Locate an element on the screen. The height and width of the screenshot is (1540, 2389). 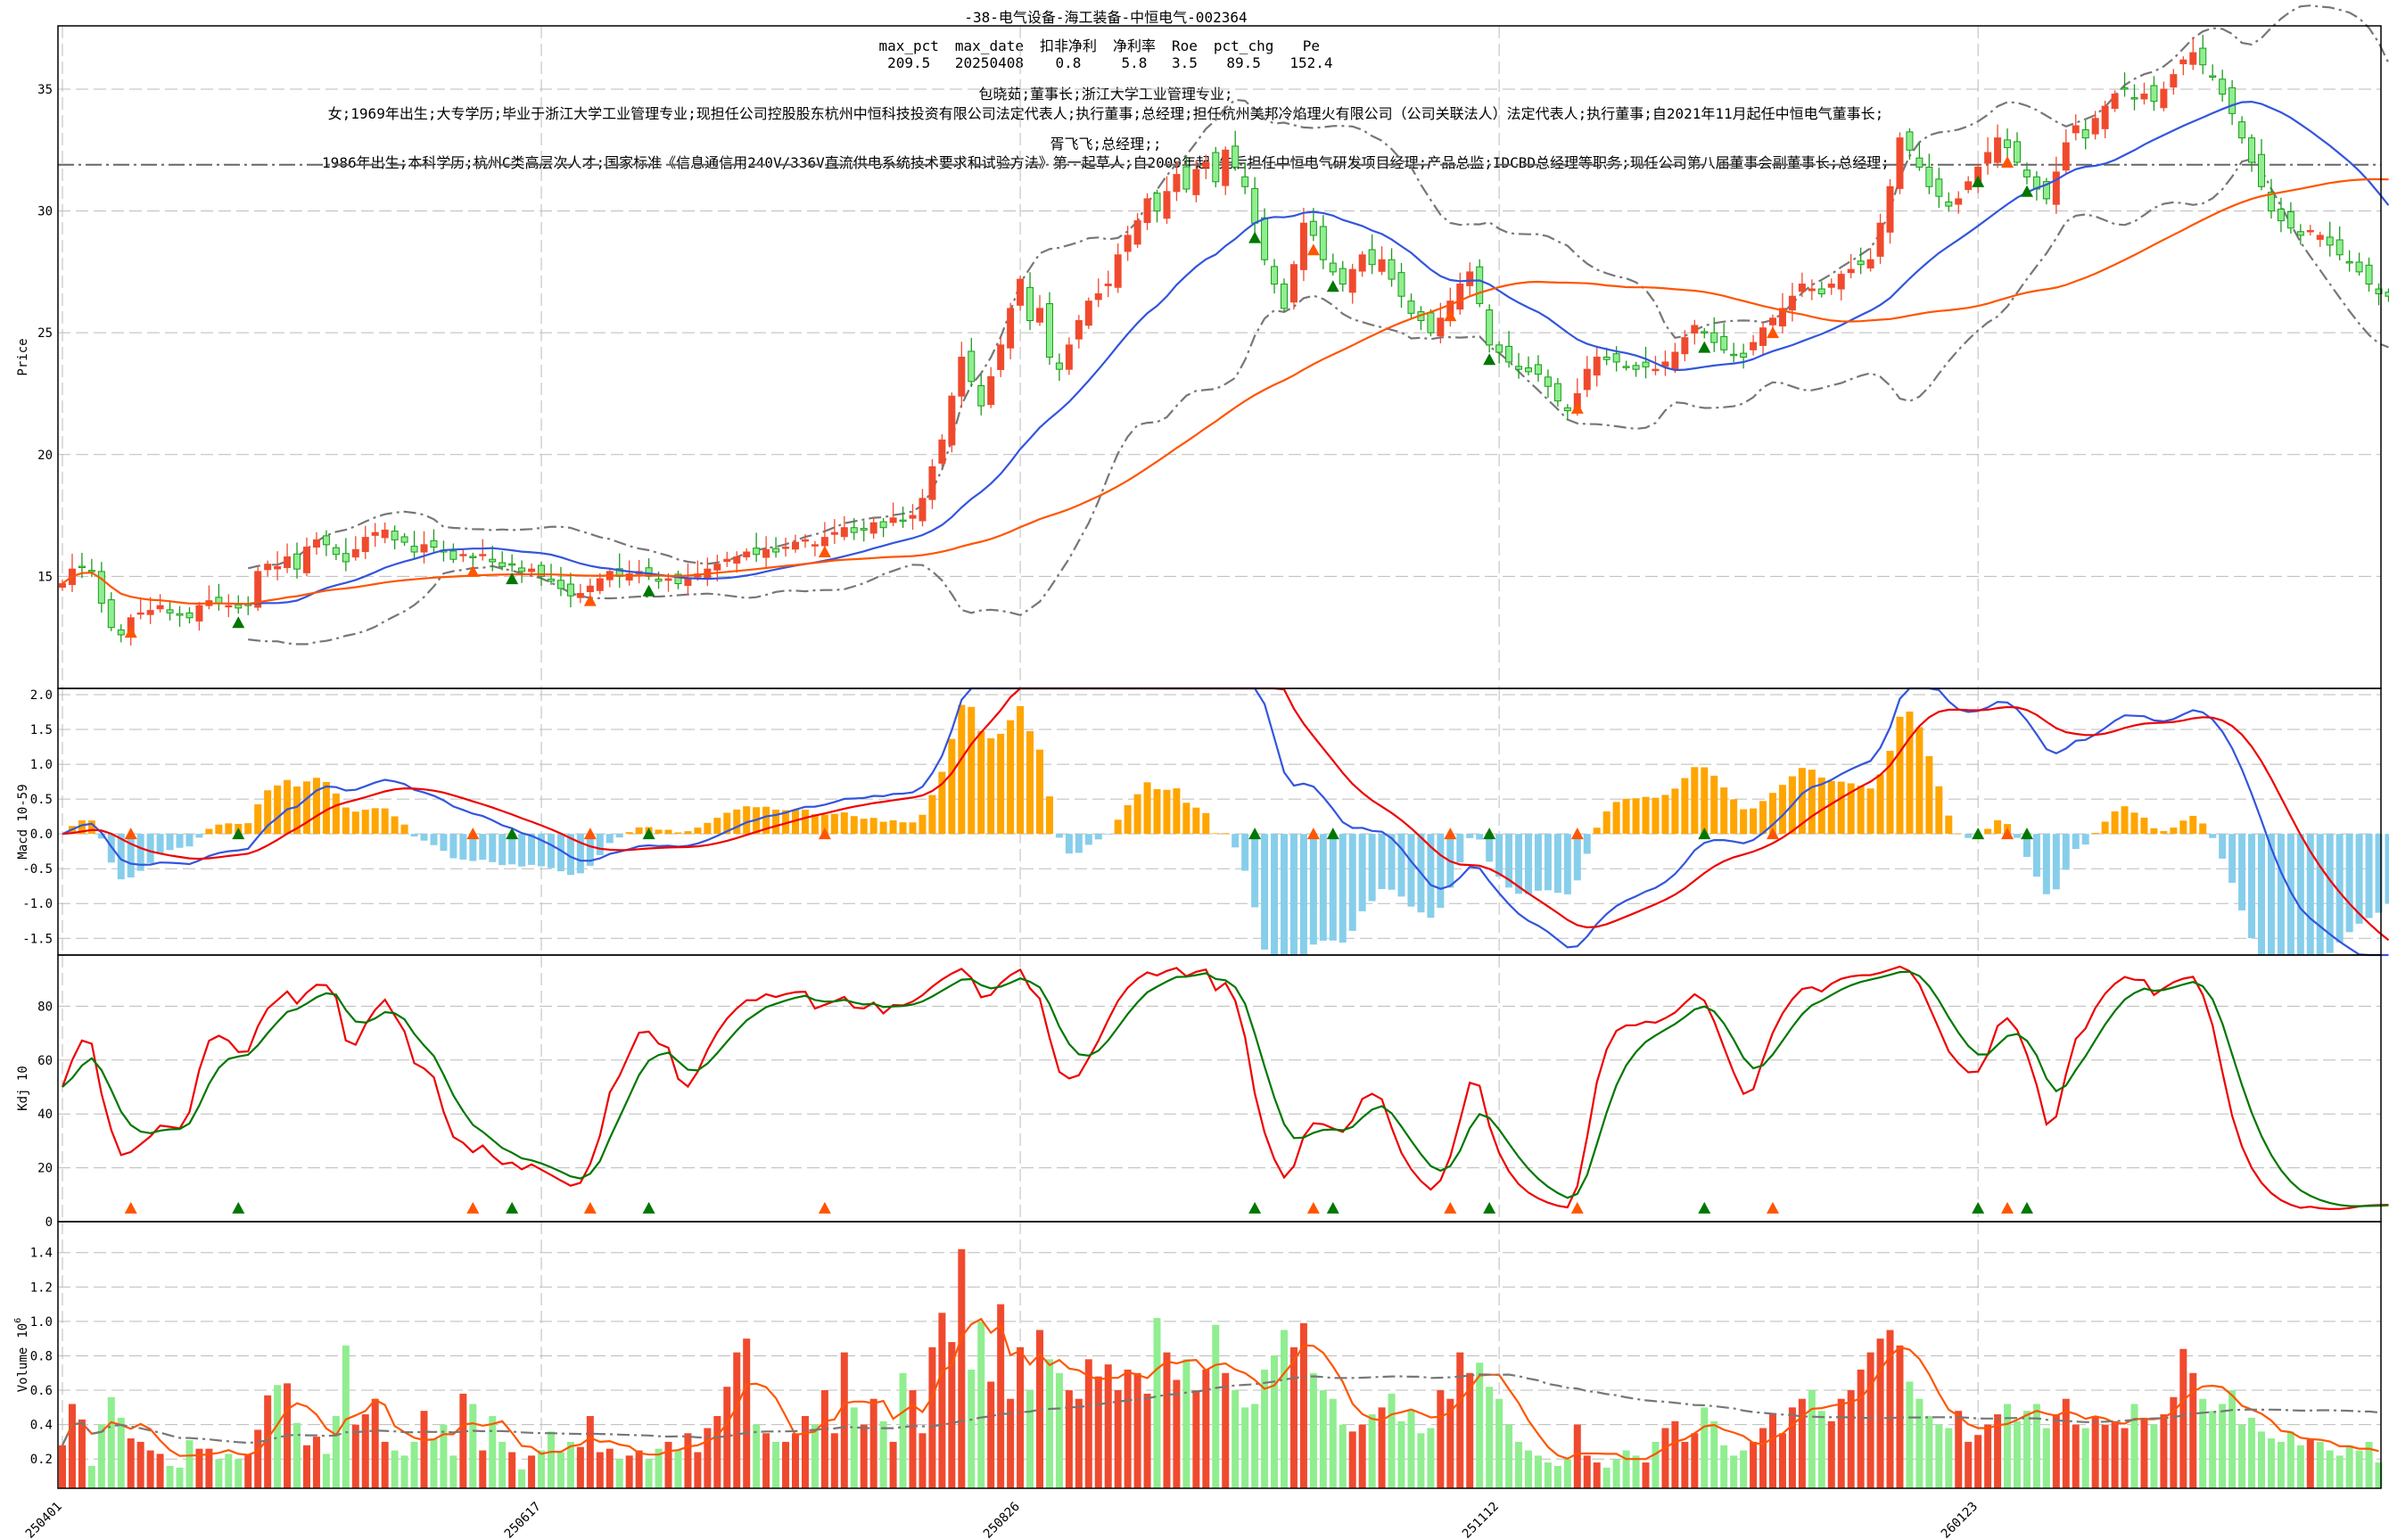
y-tick-label: 1.0 is located at coordinates (42, 765).